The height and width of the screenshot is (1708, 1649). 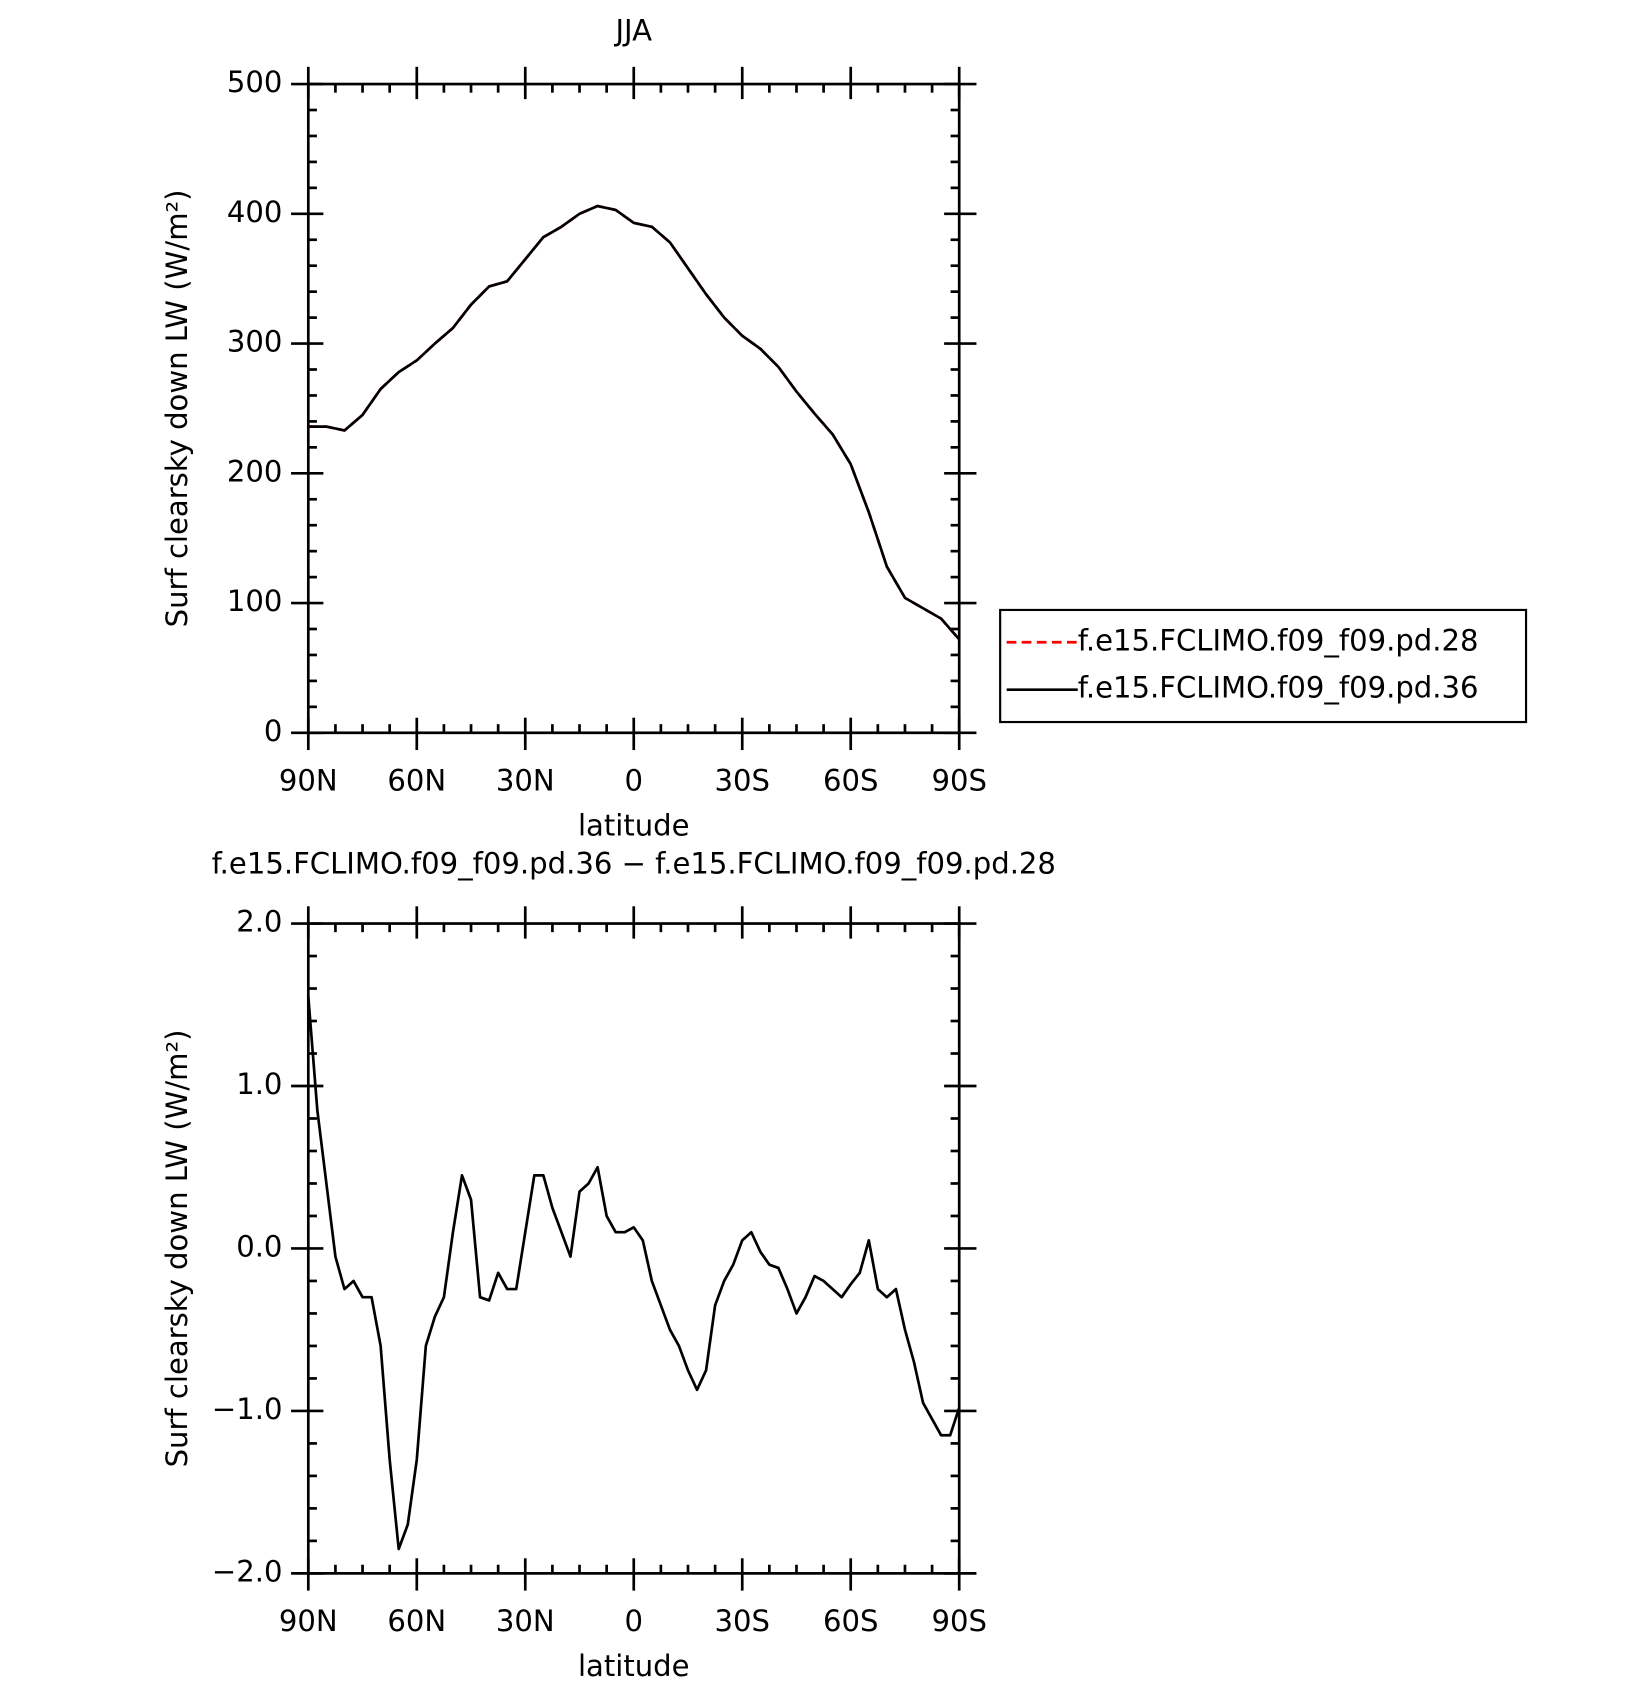 I want to click on y-tick-label: 500, so click(x=255, y=82).